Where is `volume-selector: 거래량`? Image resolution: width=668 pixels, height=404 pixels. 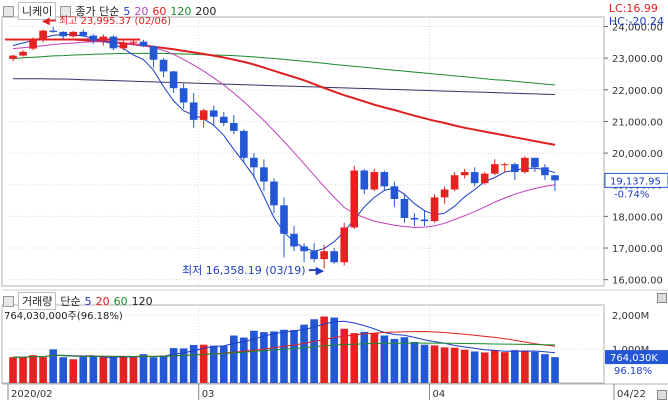
volume-selector: 거래량 is located at coordinates (37, 301).